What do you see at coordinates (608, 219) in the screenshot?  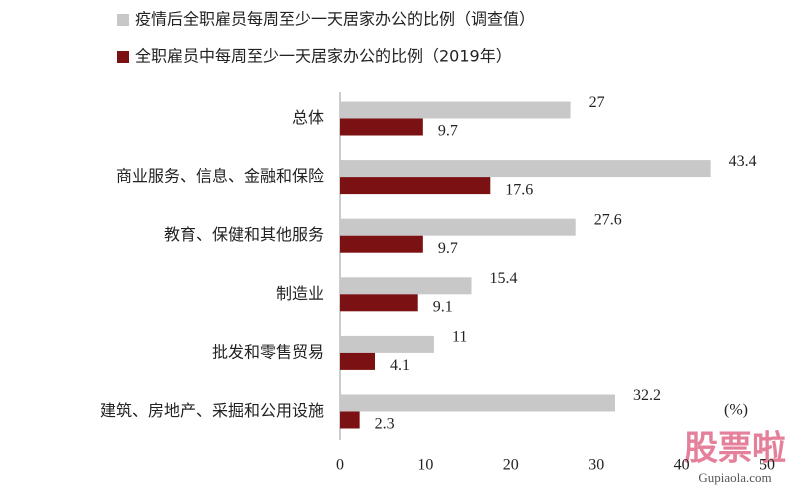 I see `value-label: 27.6` at bounding box center [608, 219].